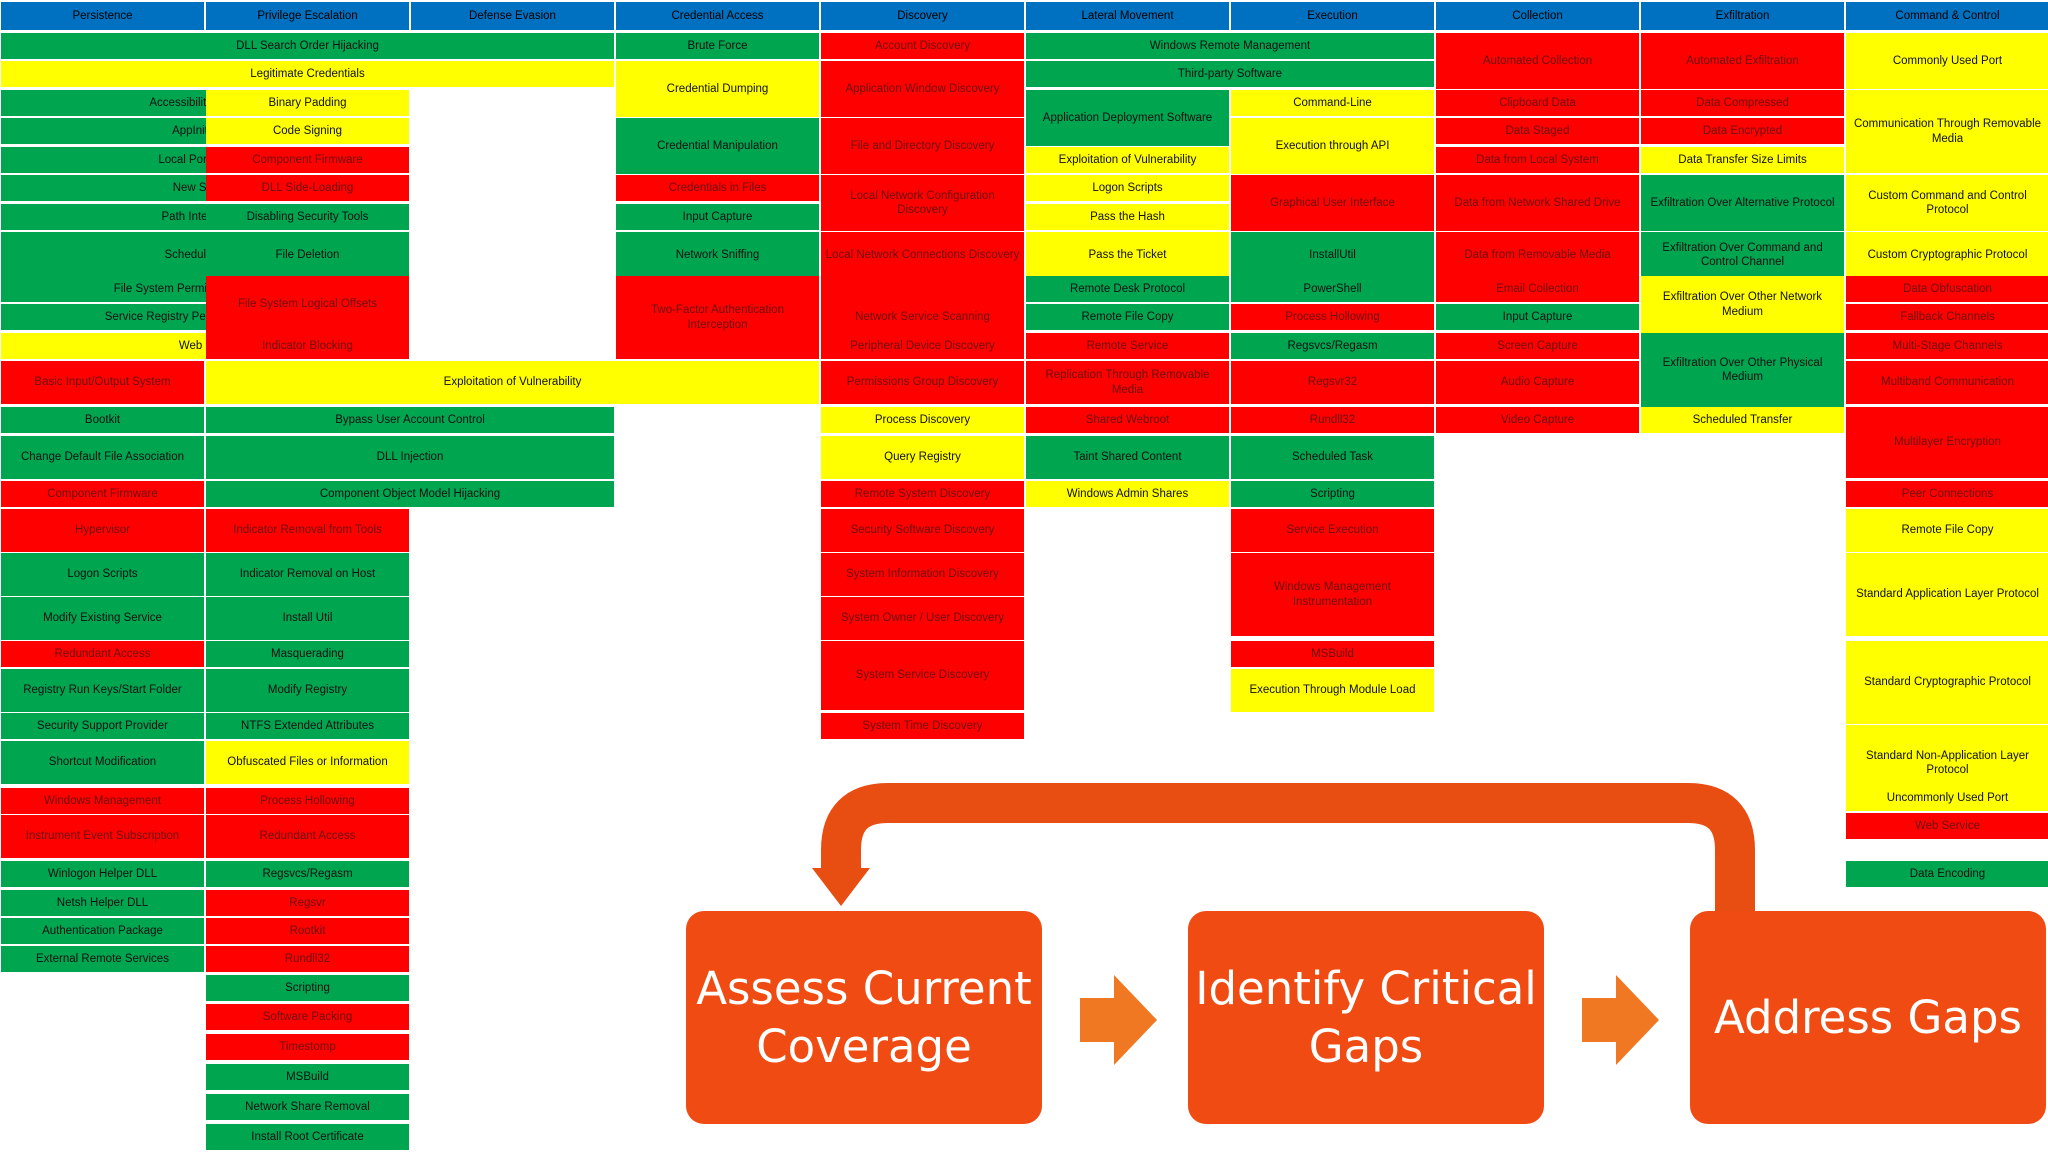 This screenshot has height=1152, width=2048. Describe the element at coordinates (102, 762) in the screenshot. I see `technique-shortcut-modification: Shortcut Modification` at that location.